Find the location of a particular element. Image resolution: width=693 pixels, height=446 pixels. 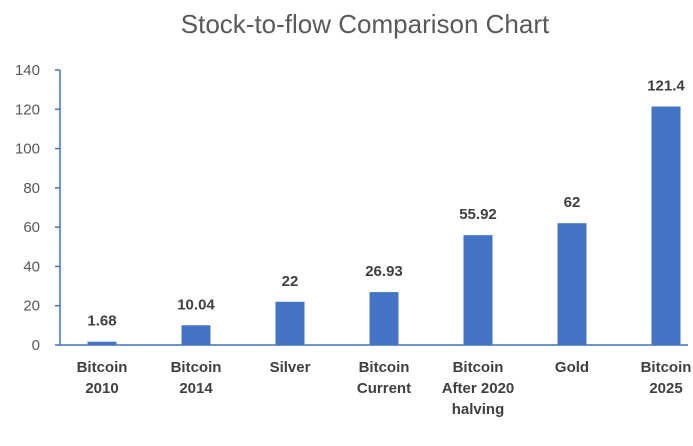

y-tick-label: 0 is located at coordinates (36, 345).